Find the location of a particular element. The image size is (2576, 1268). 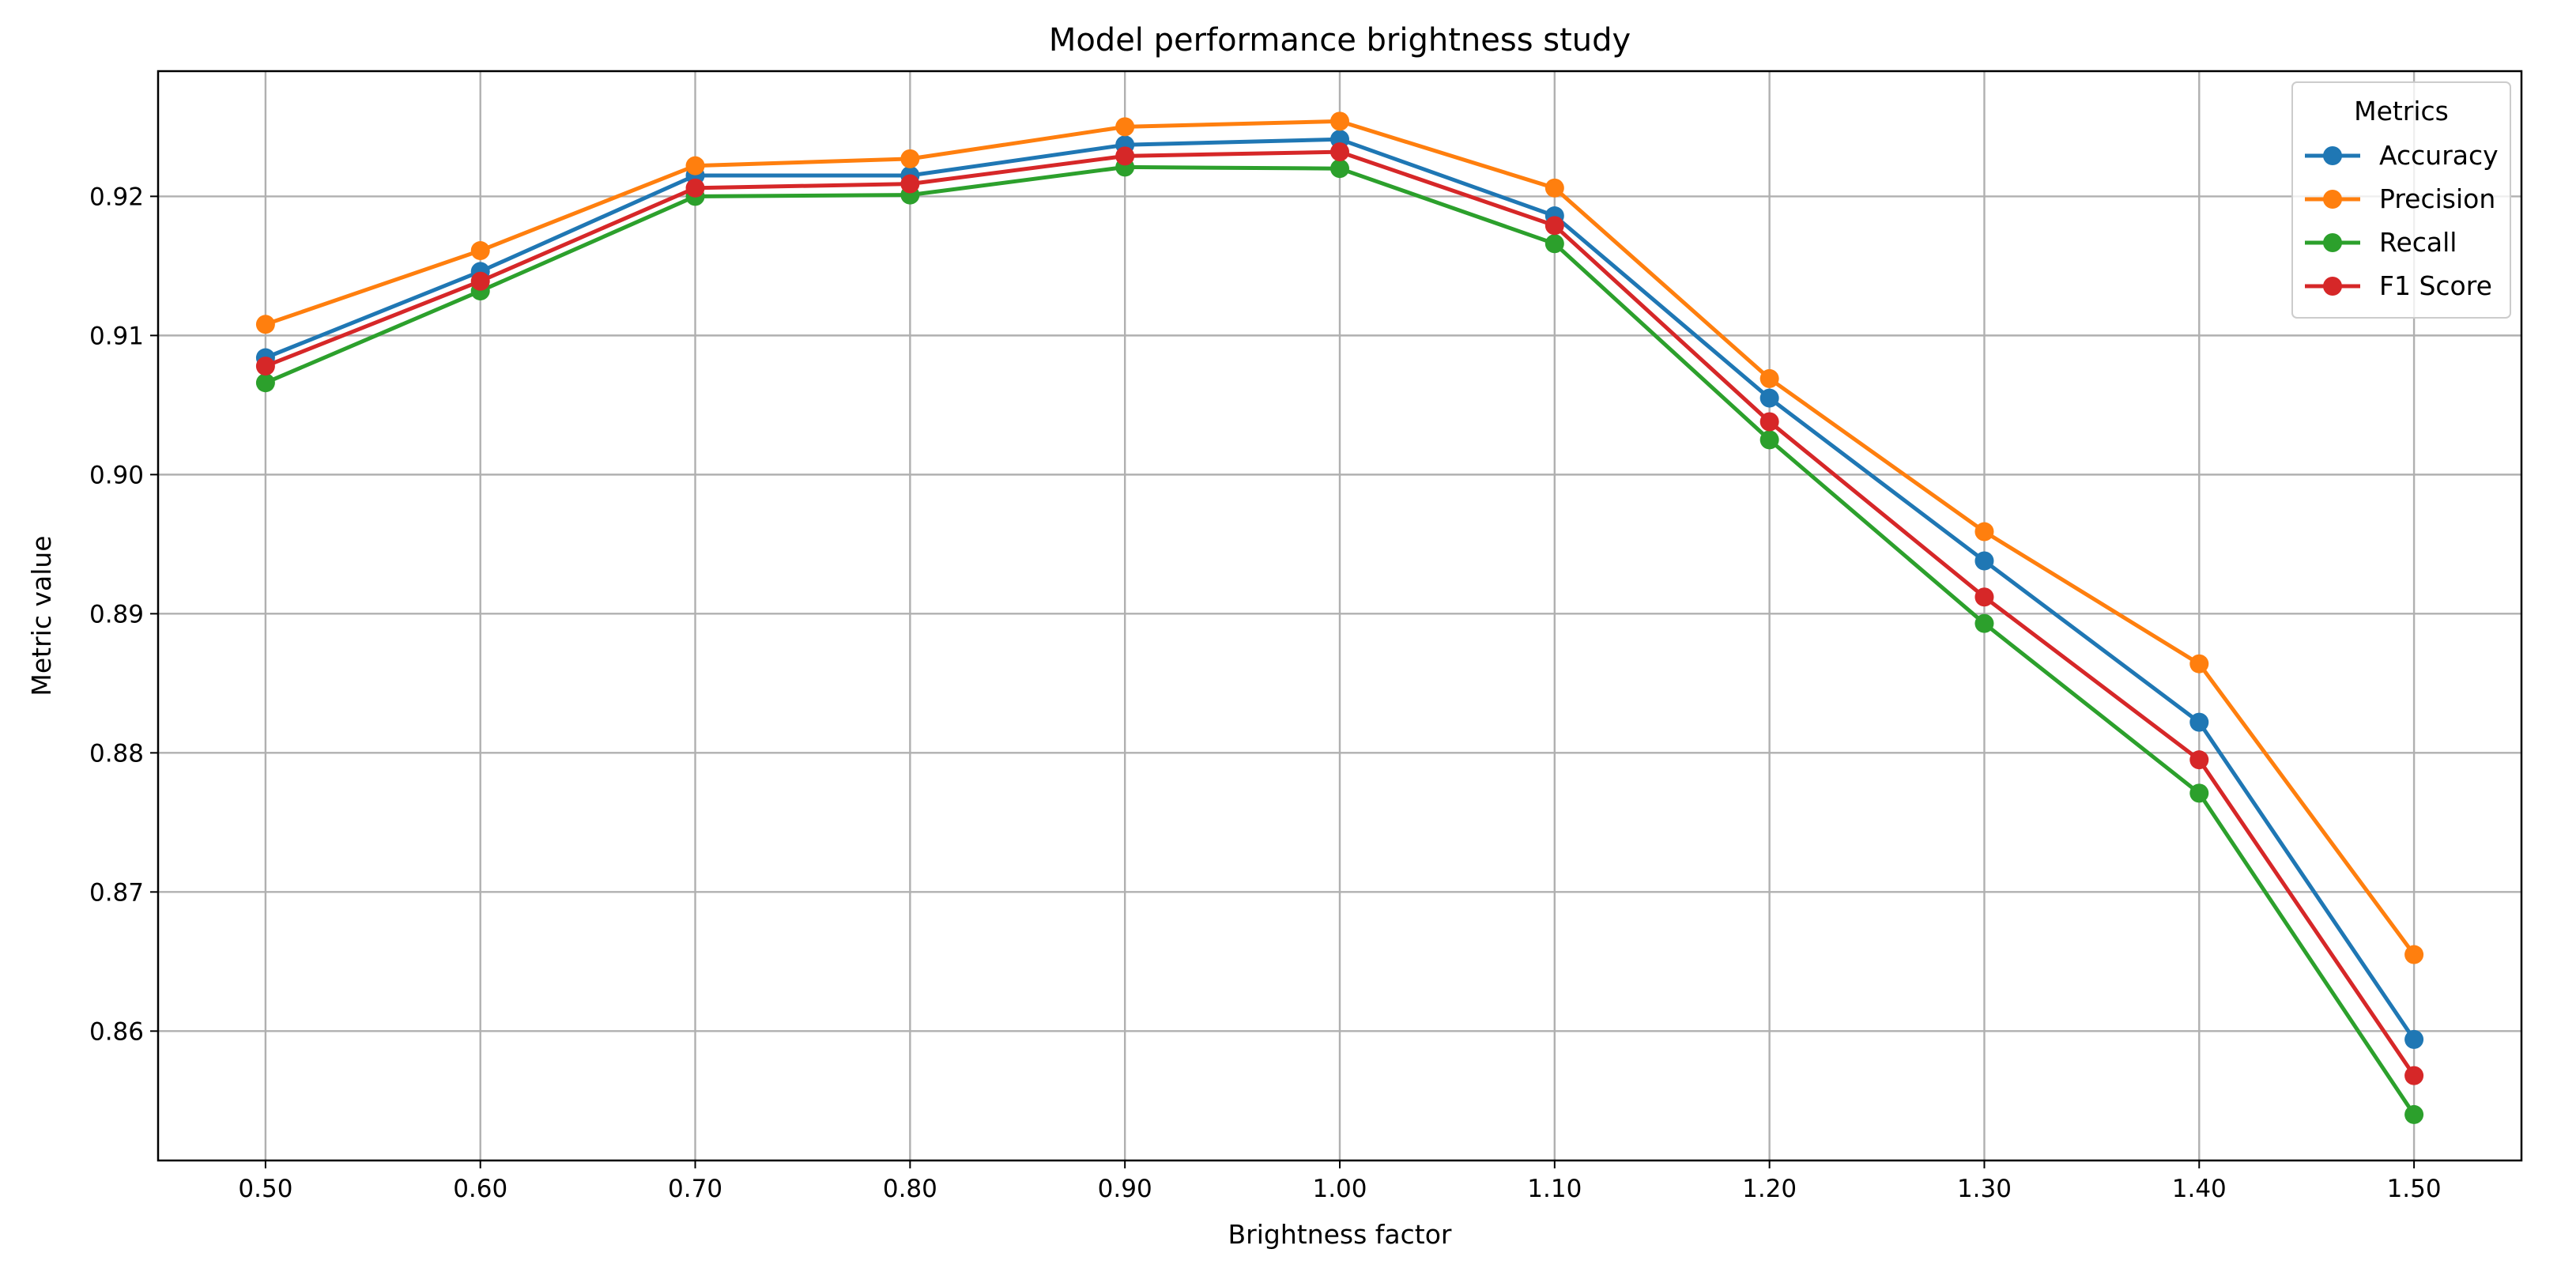

x-tick-label: 1.30 is located at coordinates (1984, 1189).